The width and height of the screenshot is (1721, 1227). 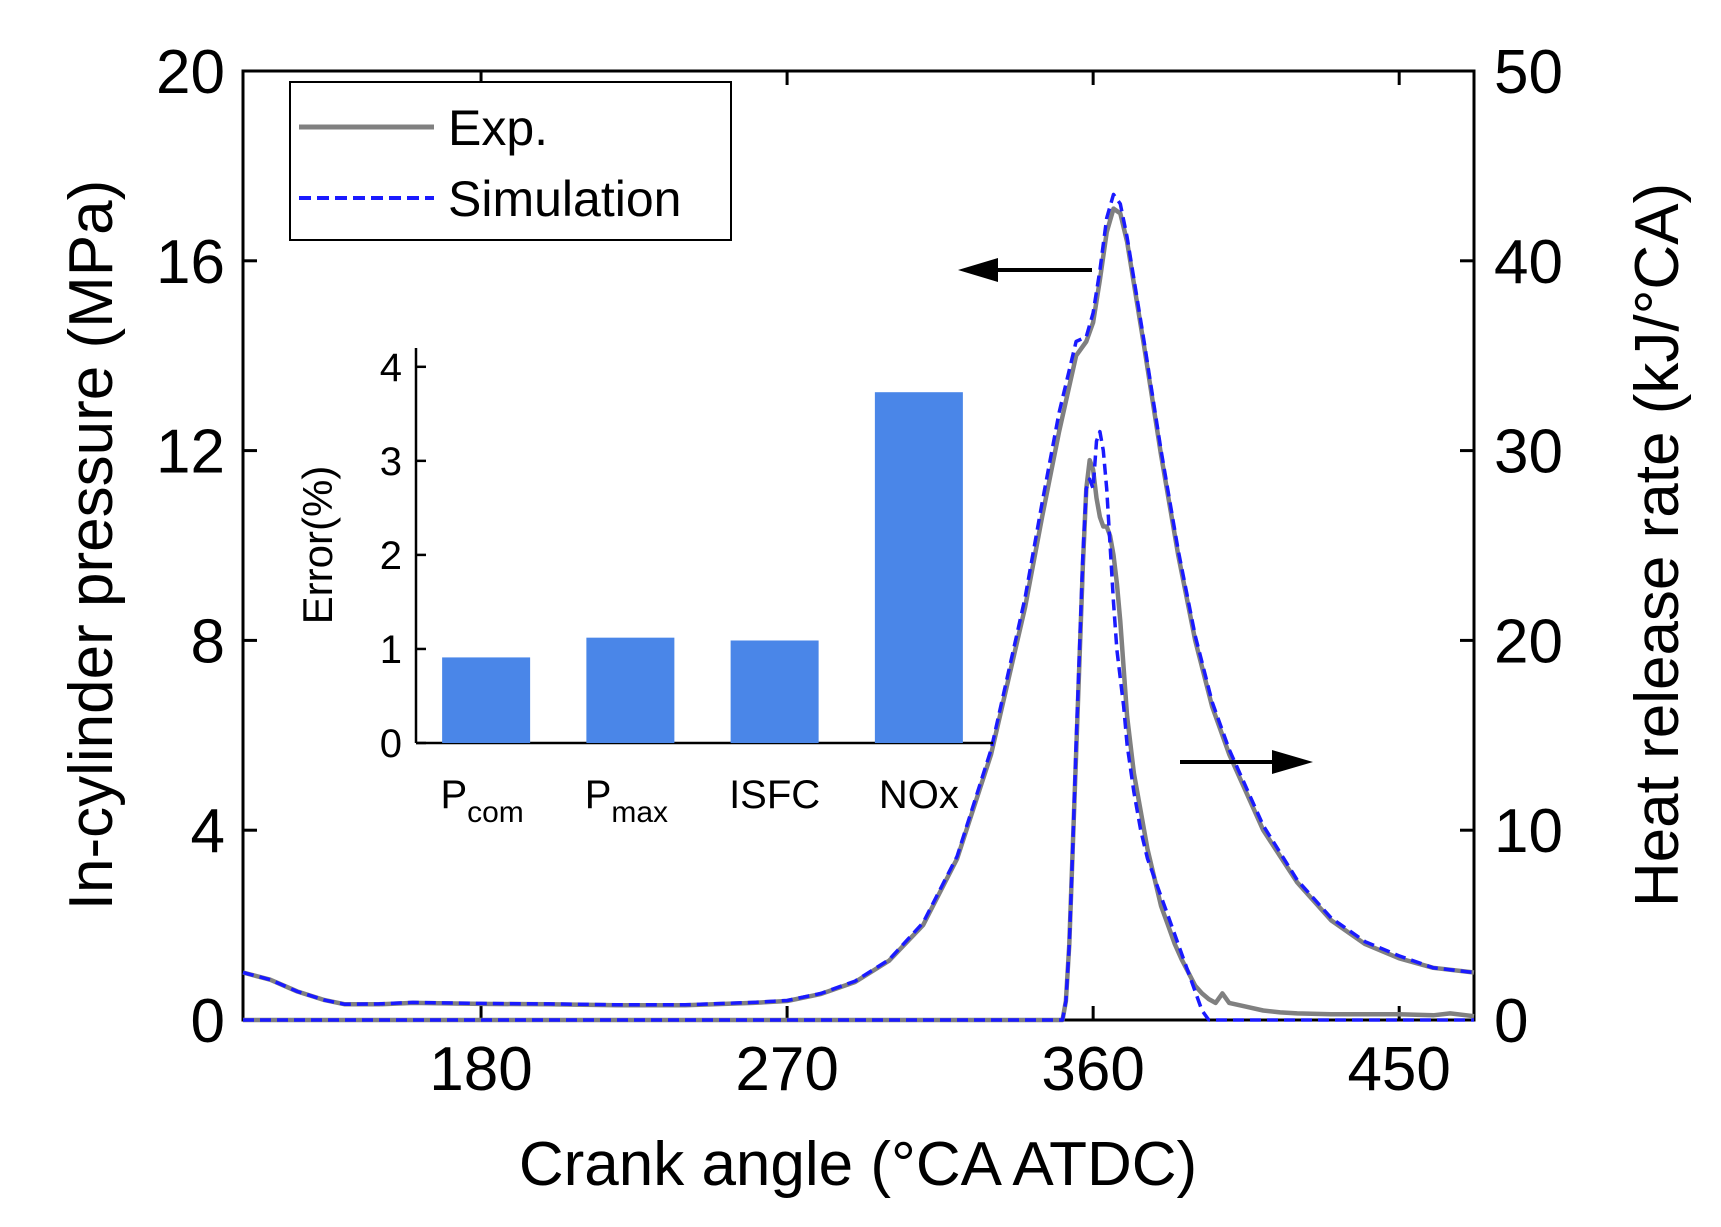 What do you see at coordinates (391, 556) in the screenshot?
I see `inset-y-tick-label: 2` at bounding box center [391, 556].